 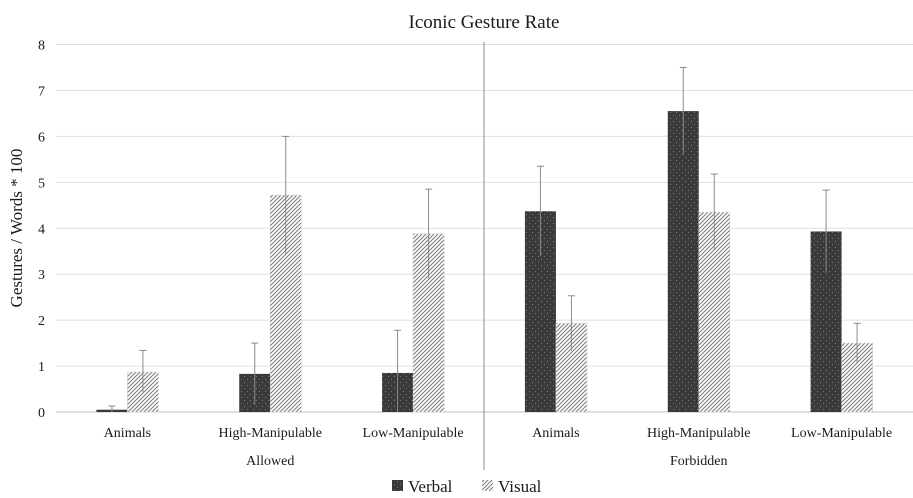 I want to click on y-tick-labels: 0 1 2 3 4 5 6 7 8, so click(x=41, y=230).